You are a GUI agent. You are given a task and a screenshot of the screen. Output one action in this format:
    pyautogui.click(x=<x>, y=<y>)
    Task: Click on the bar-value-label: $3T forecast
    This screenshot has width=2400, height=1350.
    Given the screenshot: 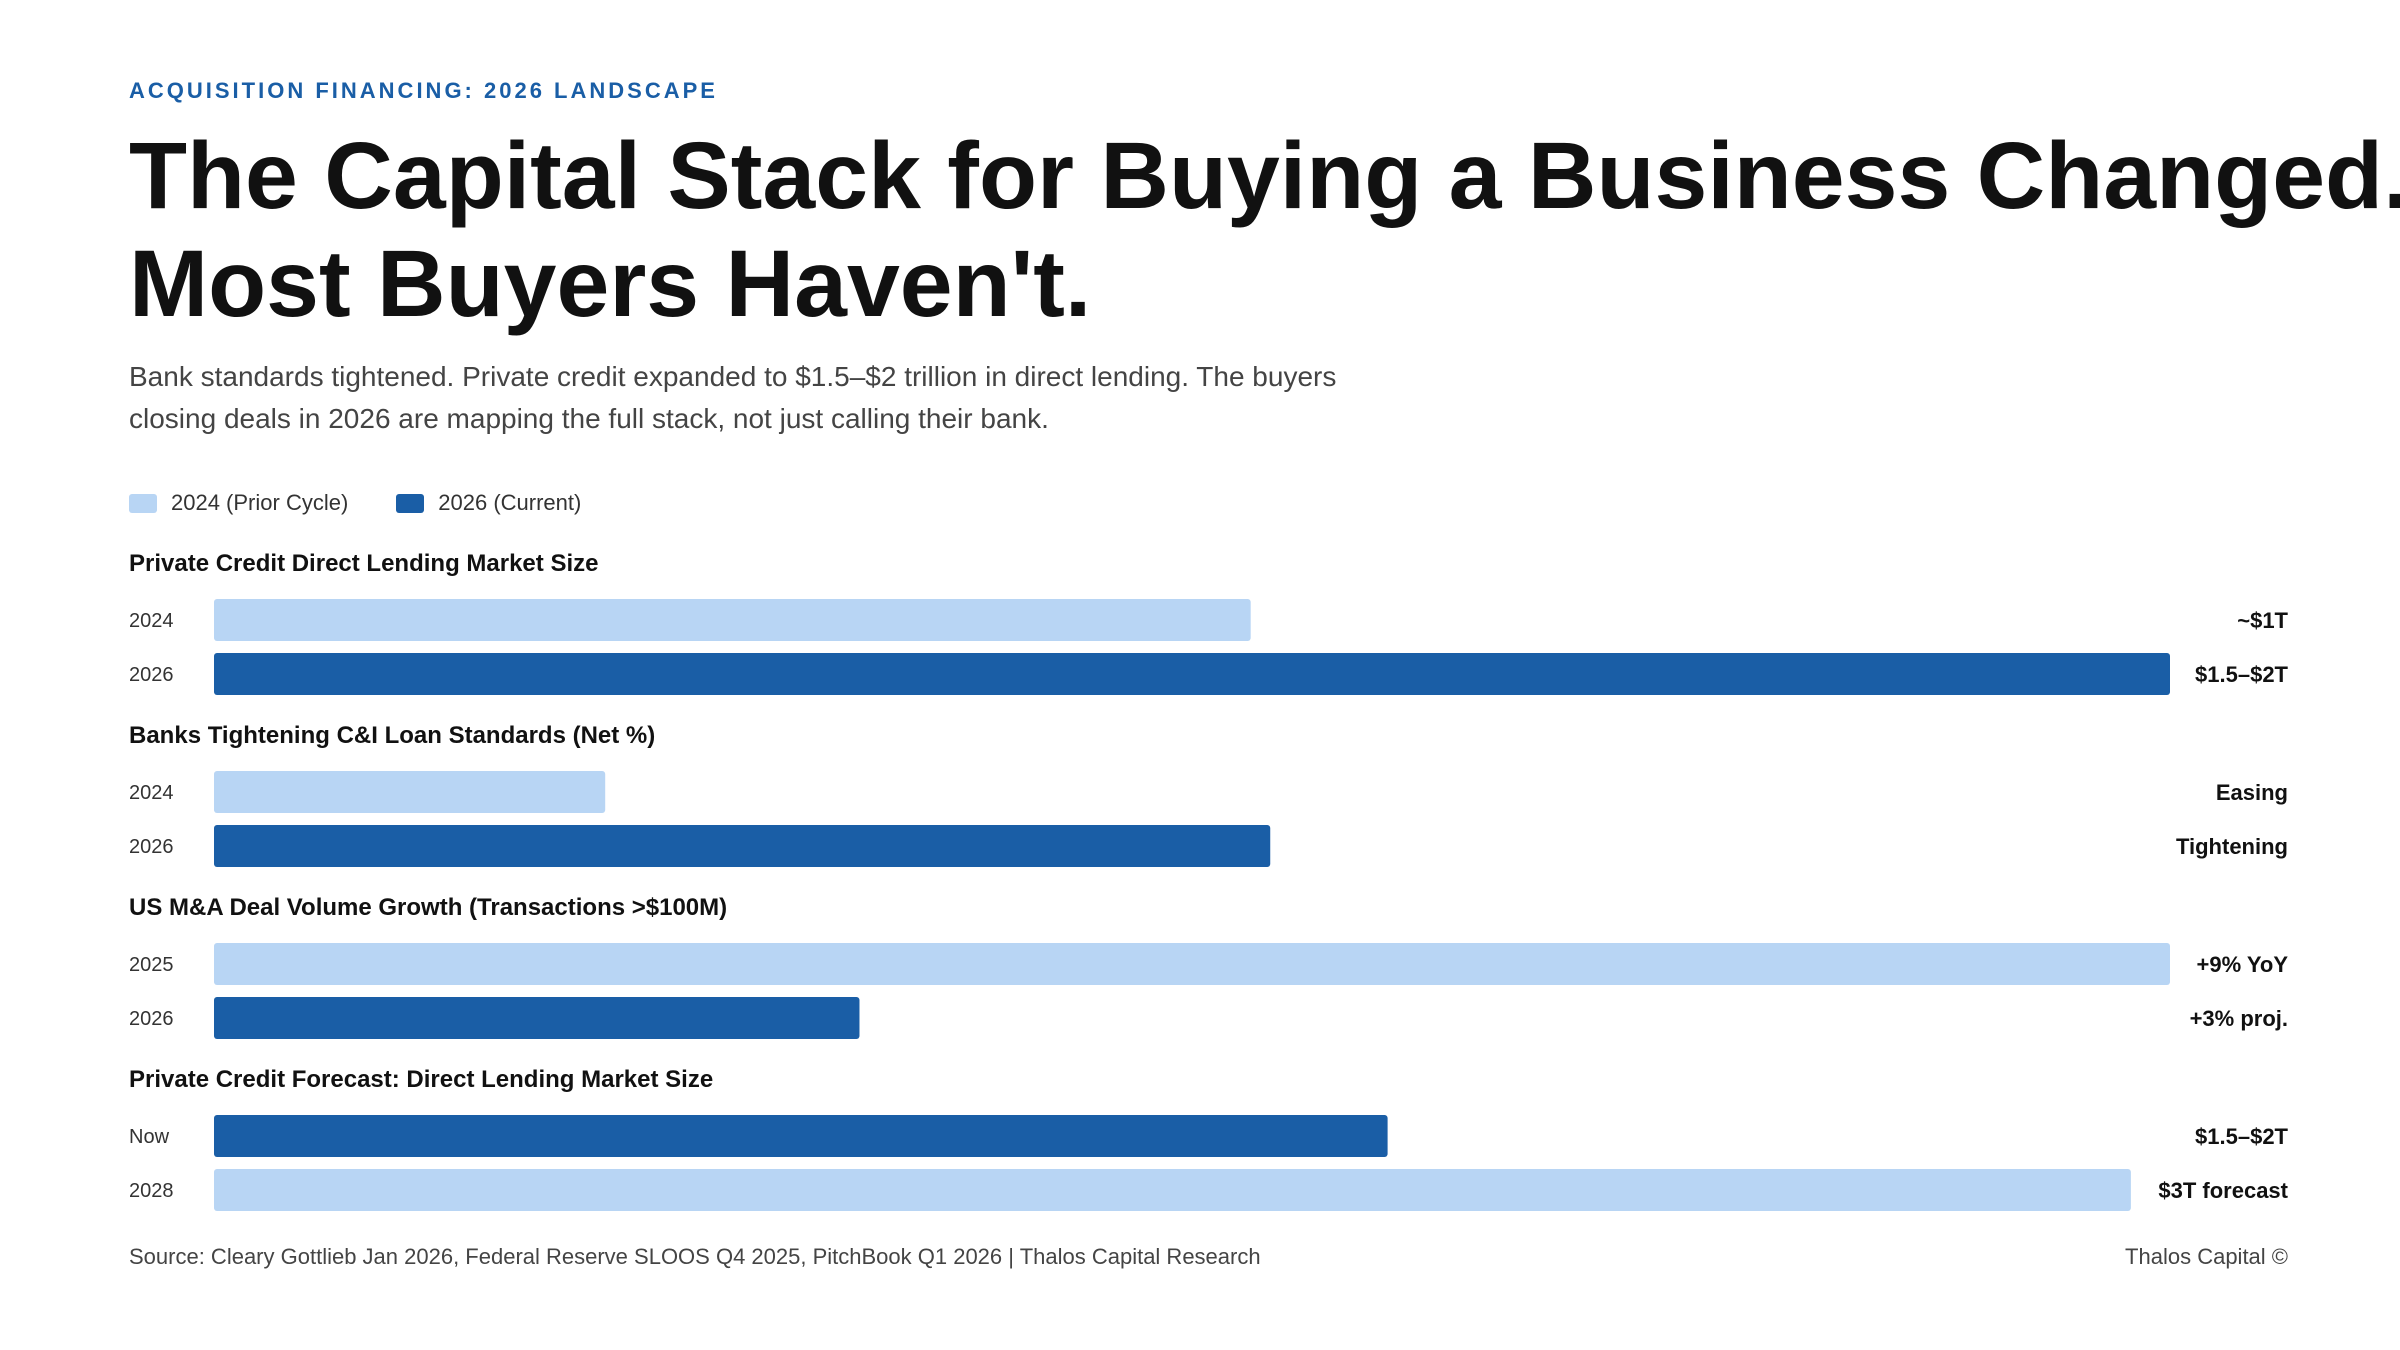 What is the action you would take?
    pyautogui.click(x=2223, y=1190)
    